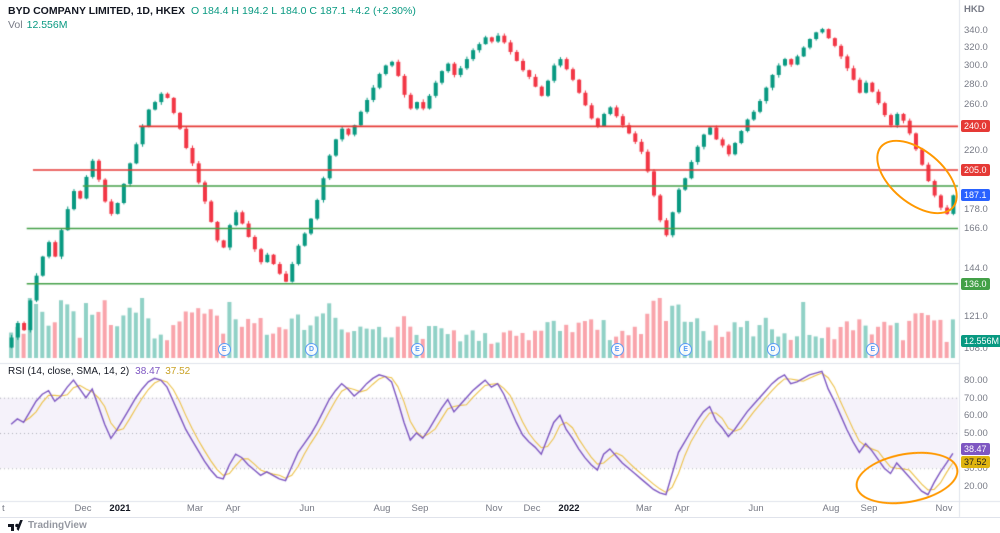 The height and width of the screenshot is (533, 1000). I want to click on price-tick-label: 80.00, so click(976, 381).